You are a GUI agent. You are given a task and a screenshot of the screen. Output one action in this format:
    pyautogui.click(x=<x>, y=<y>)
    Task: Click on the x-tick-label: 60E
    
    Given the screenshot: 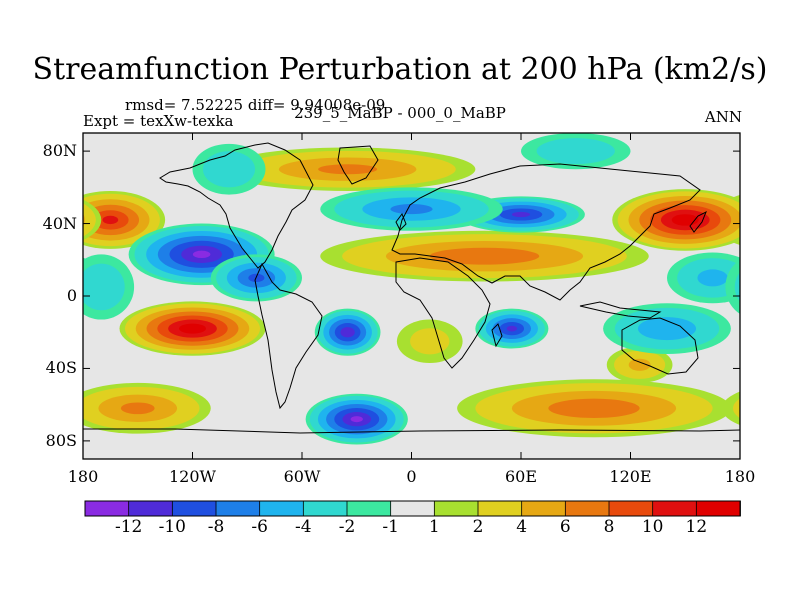 What is the action you would take?
    pyautogui.click(x=521, y=476)
    